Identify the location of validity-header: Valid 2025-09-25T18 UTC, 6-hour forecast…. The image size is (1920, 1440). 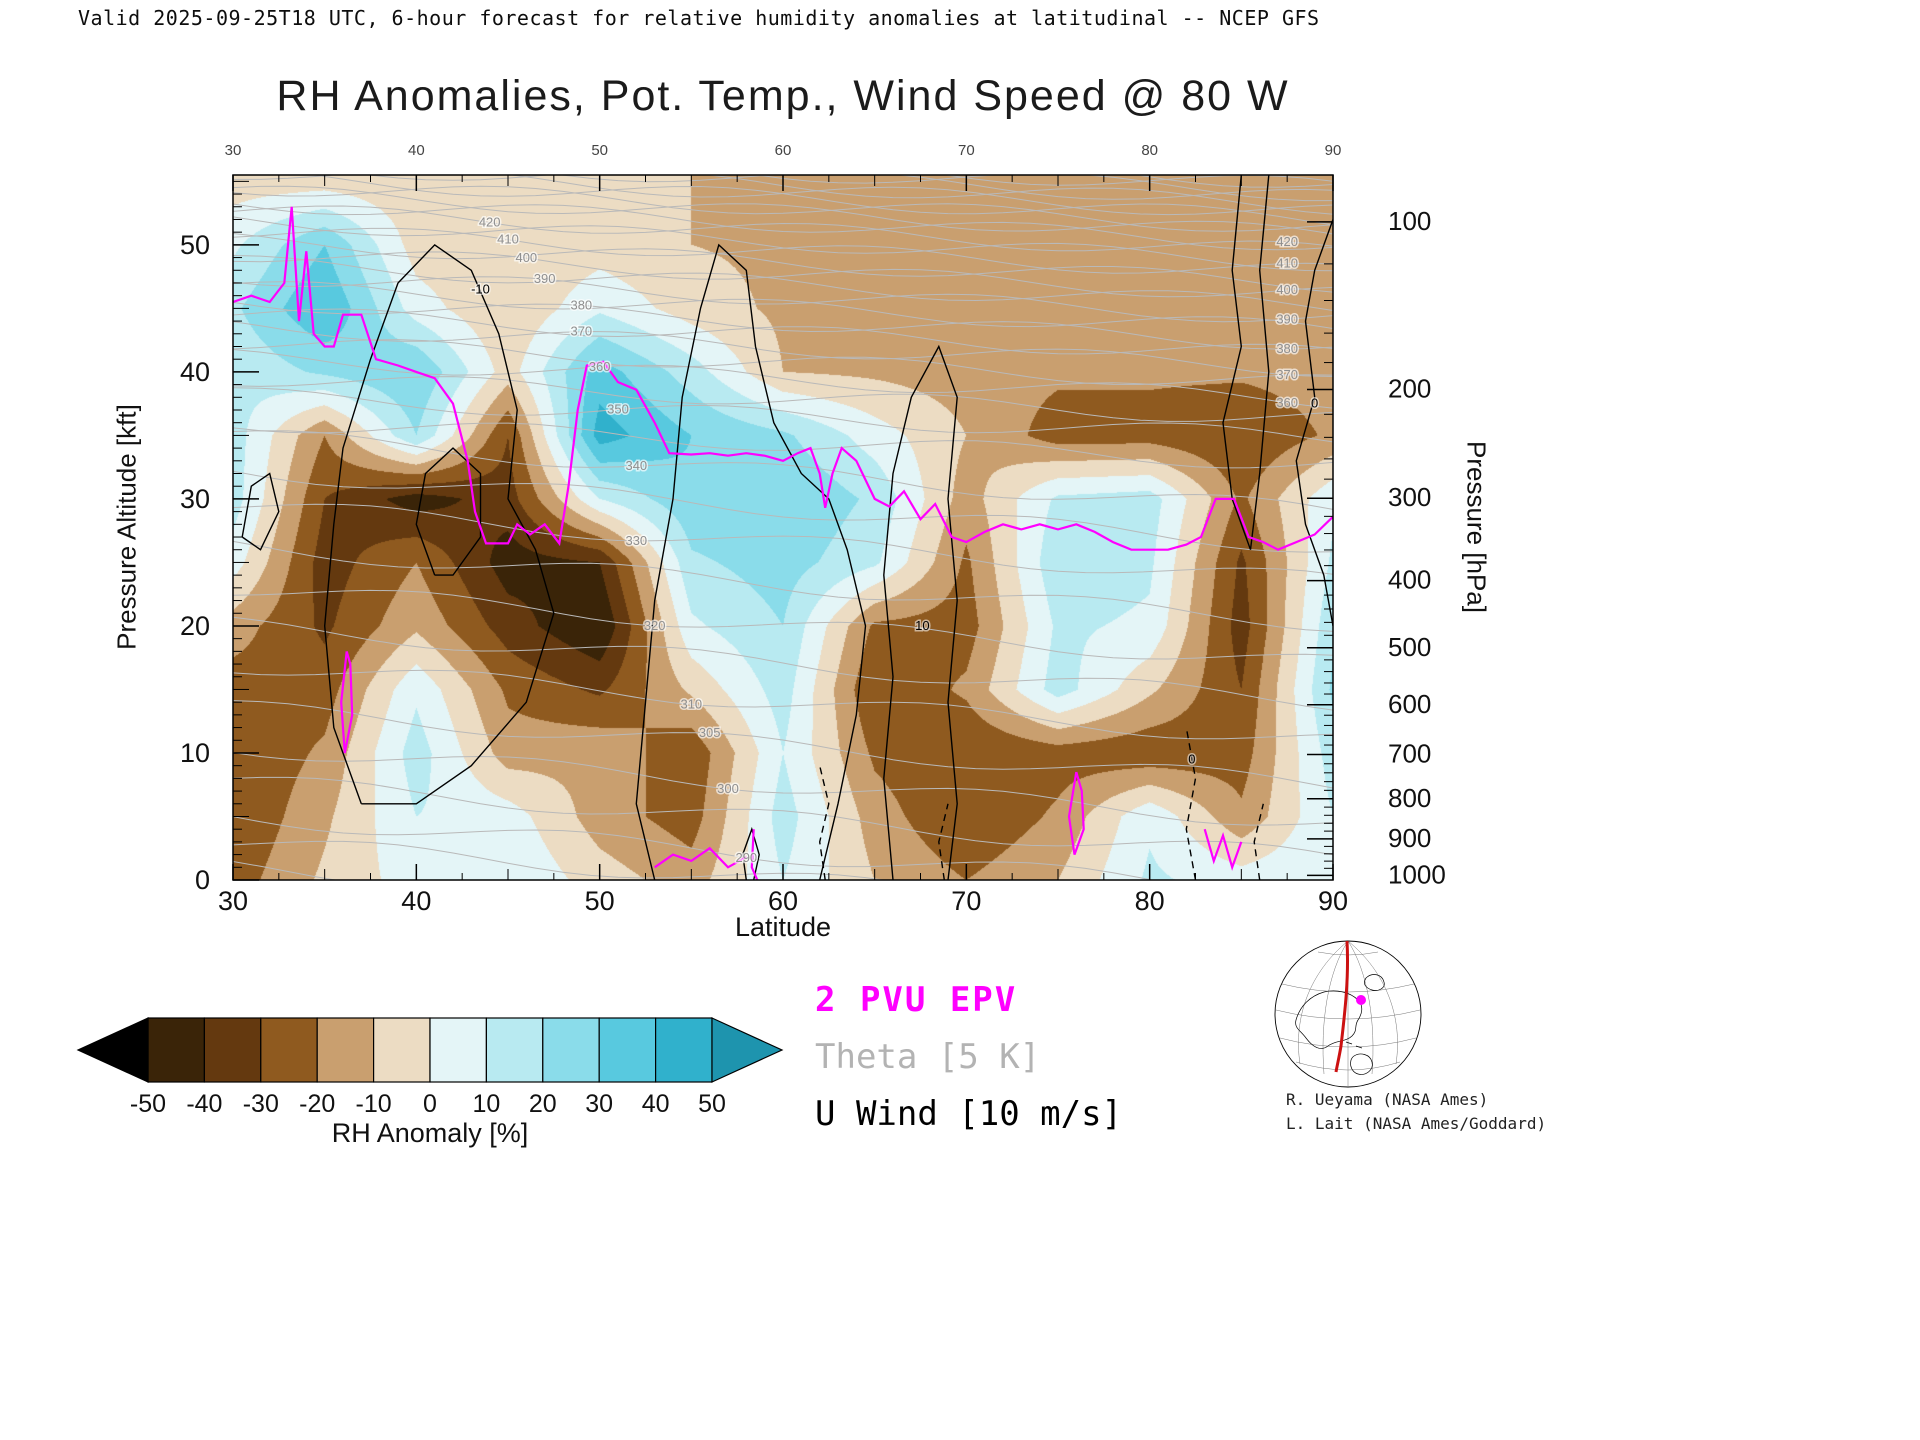
(699, 18).